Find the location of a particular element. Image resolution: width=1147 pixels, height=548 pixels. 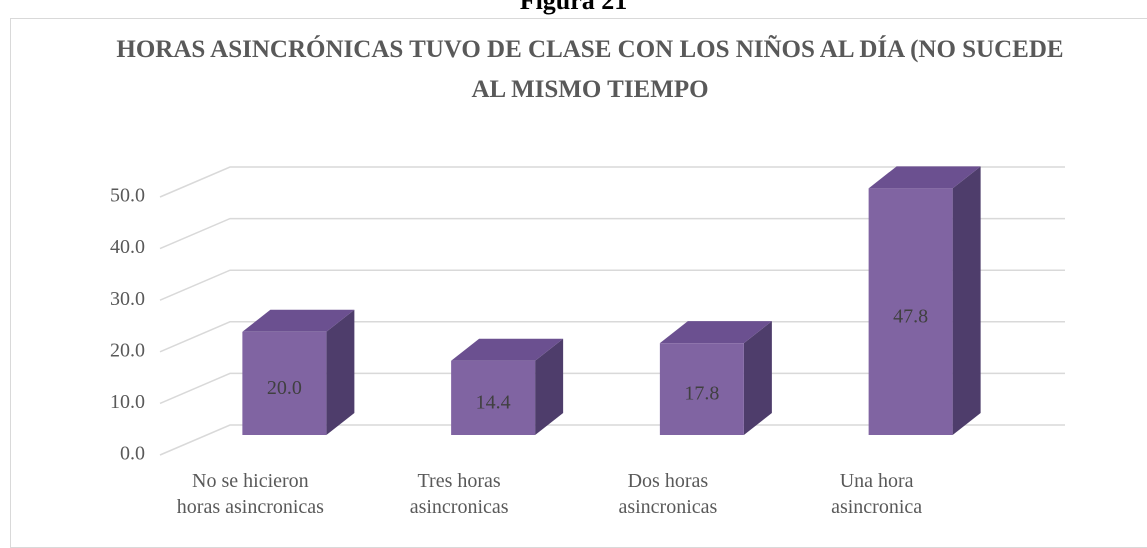

y-tick-label: 20.0 is located at coordinates (127, 350).